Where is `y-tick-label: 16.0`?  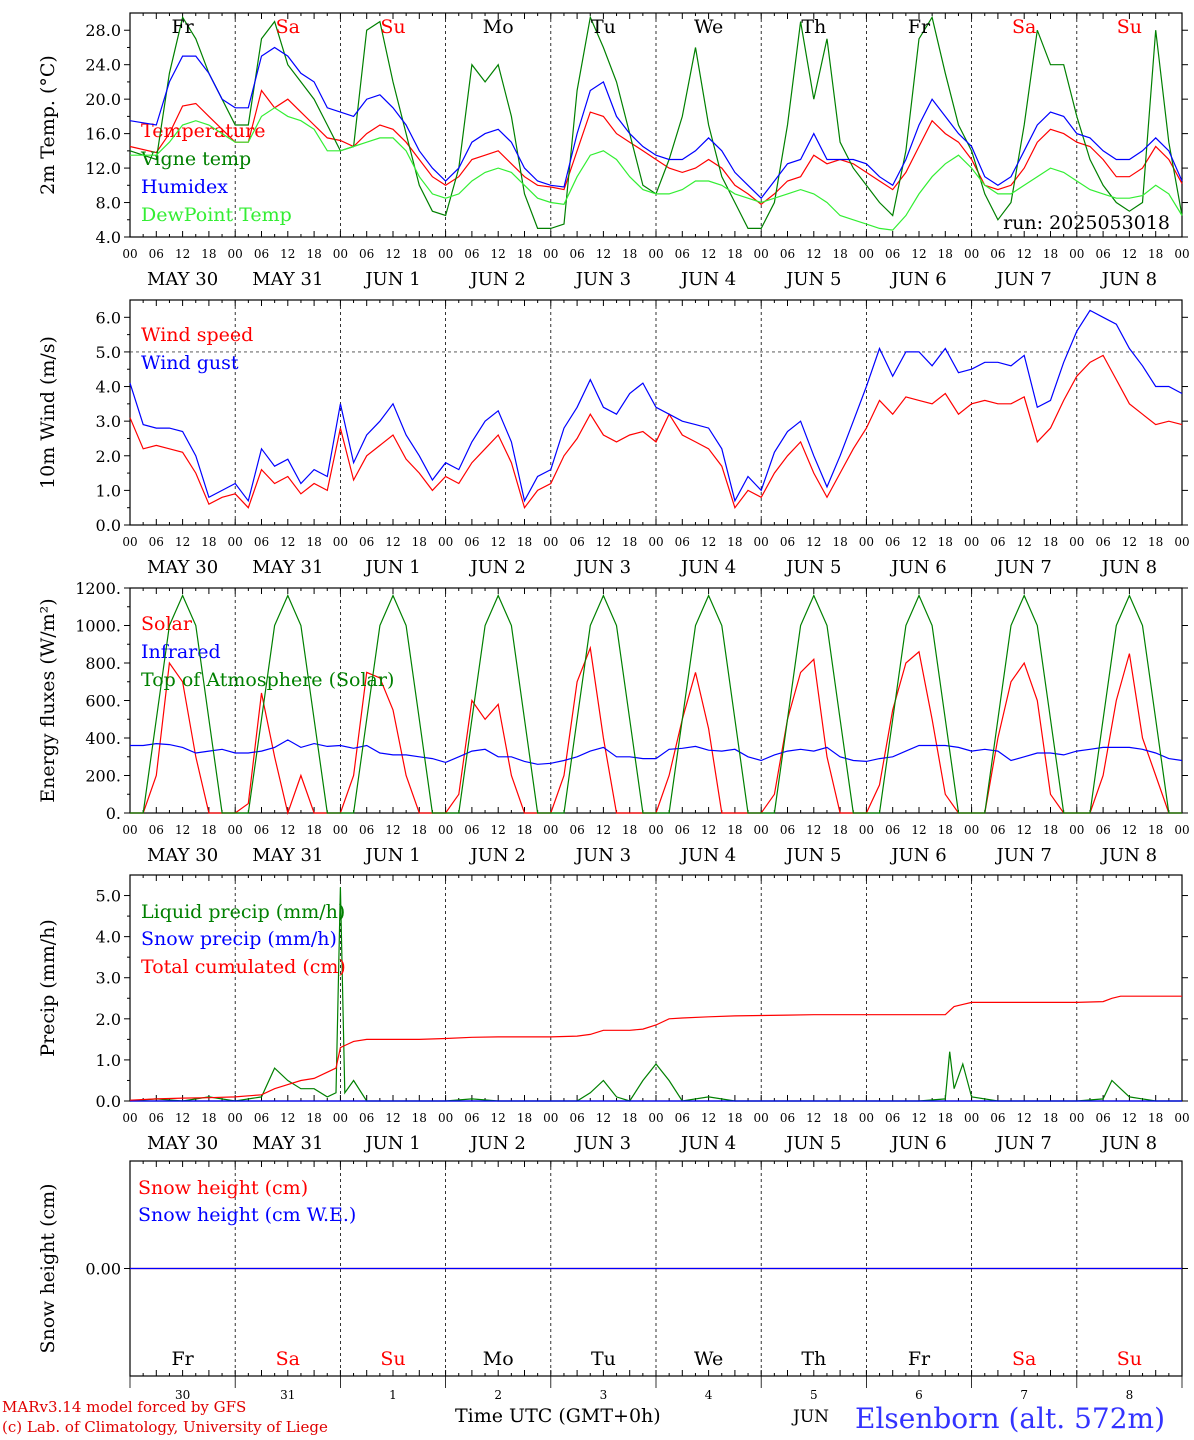 y-tick-label: 16.0 is located at coordinates (103, 134).